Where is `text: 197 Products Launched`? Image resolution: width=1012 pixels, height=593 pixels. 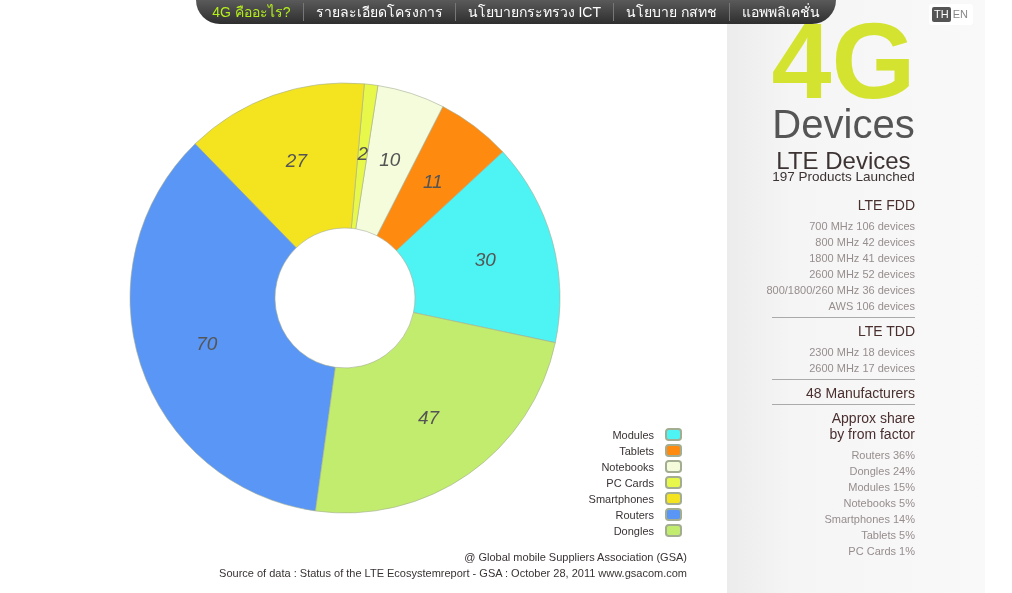
text: 197 Products Launched is located at coordinates (843, 176).